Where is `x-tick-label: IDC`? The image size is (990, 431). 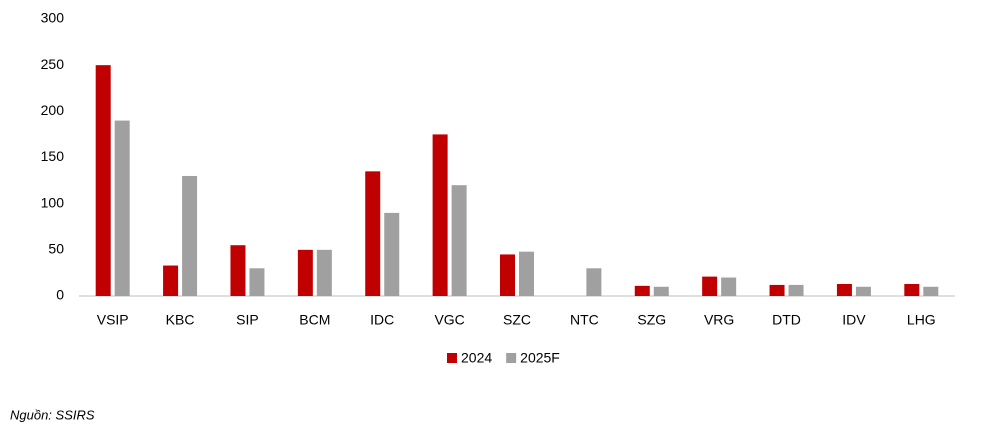
x-tick-label: IDC is located at coordinates (382, 320).